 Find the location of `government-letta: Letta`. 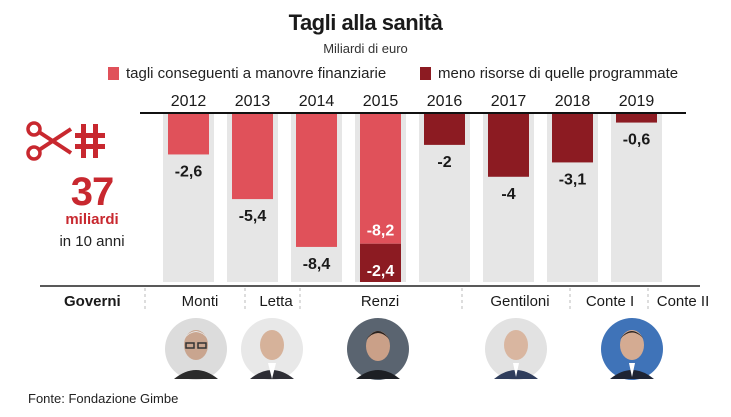

government-letta: Letta is located at coordinates (276, 301).